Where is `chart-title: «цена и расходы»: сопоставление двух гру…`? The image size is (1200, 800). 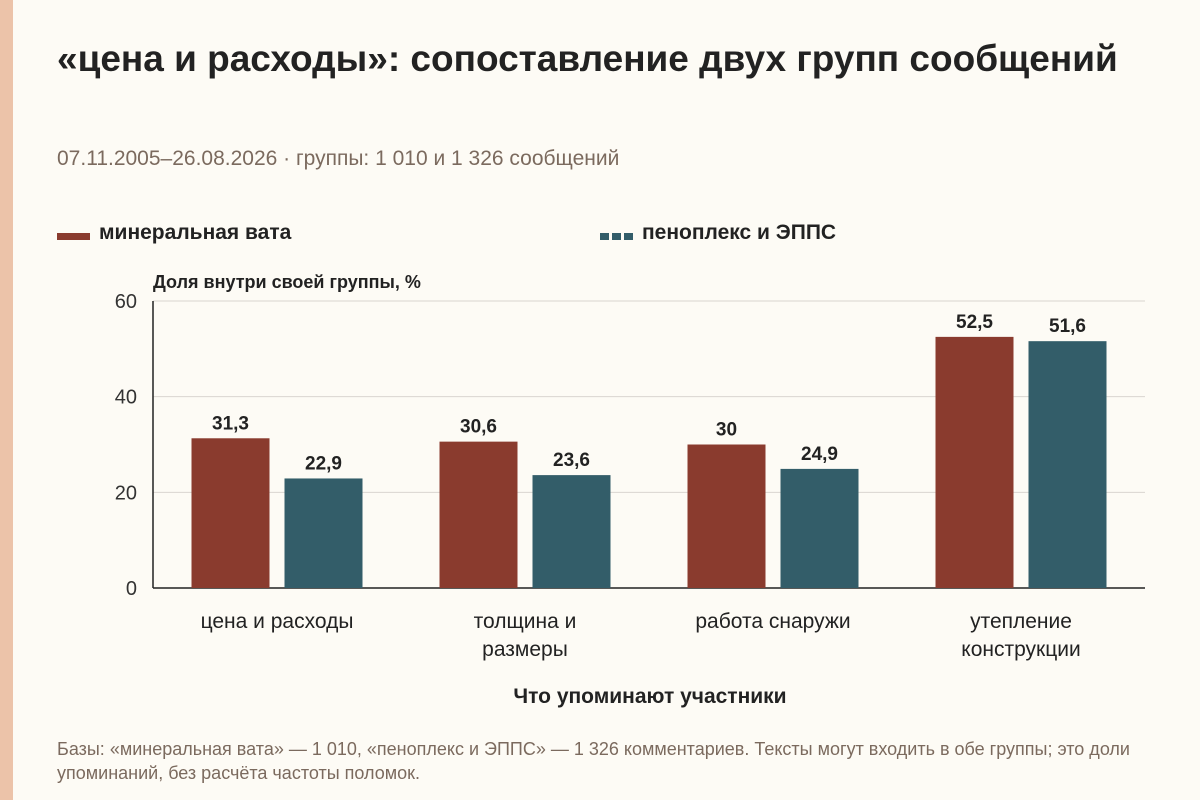 chart-title: «цена и расходы»: сопоставление двух гру… is located at coordinates (587, 58).